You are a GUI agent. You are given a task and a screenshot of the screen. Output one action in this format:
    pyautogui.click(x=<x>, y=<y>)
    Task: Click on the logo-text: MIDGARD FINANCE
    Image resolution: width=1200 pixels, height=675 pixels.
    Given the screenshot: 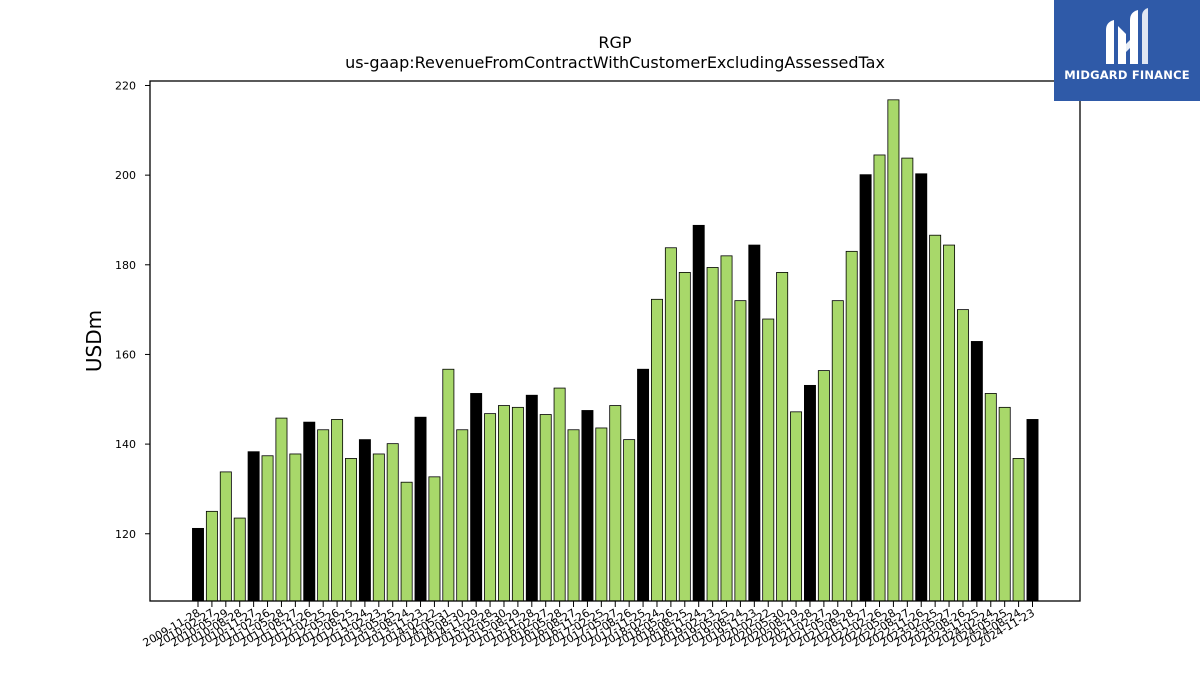 What is the action you would take?
    pyautogui.click(x=1127, y=75)
    